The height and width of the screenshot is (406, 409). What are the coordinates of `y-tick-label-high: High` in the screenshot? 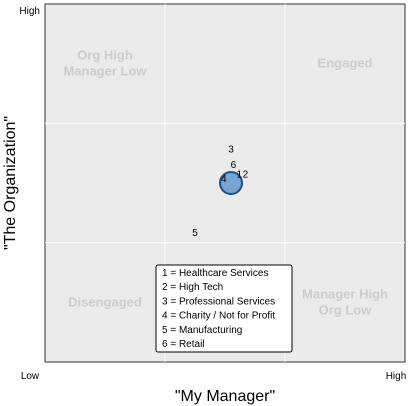 It's located at (29, 11).